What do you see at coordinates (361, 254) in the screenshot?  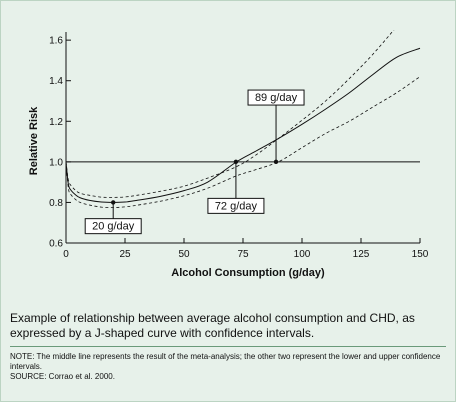 I see `x-tick-label: 125` at bounding box center [361, 254].